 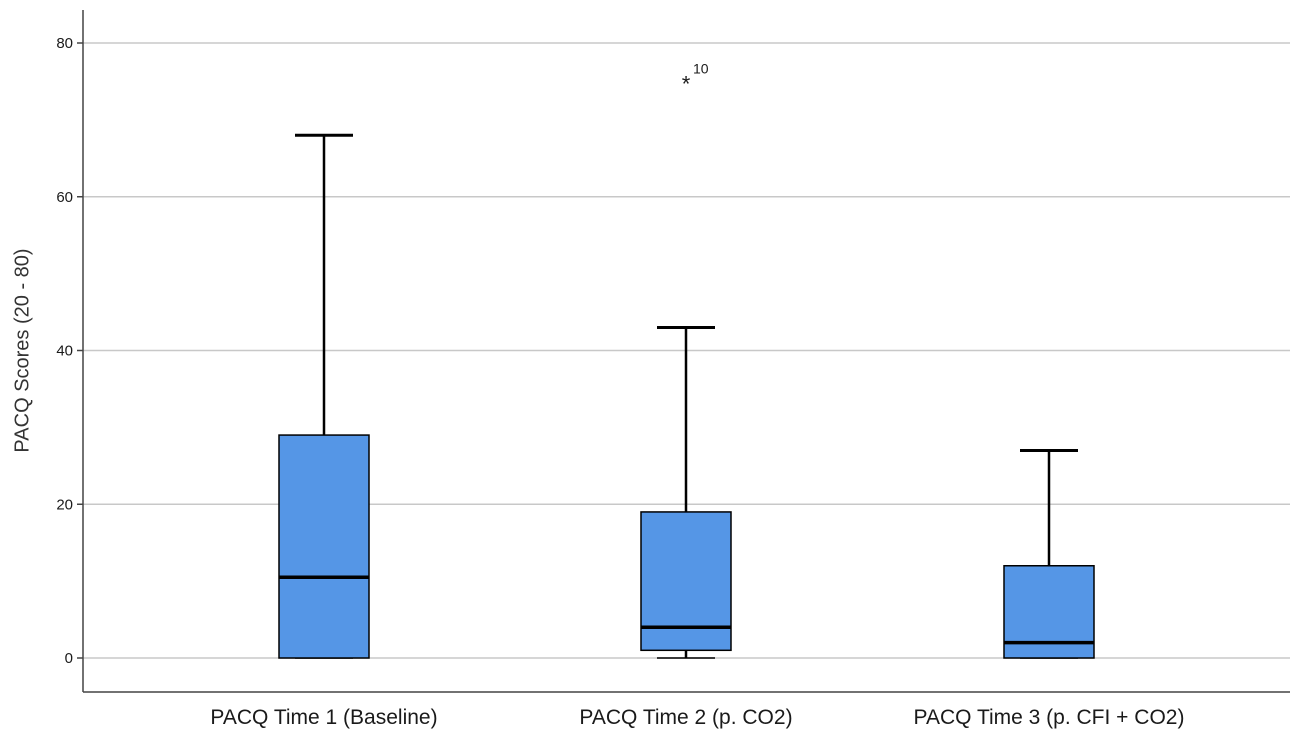 I want to click on x-category-label-3: PACQ Time 3 (p. CFI + CO2), so click(x=1049, y=717).